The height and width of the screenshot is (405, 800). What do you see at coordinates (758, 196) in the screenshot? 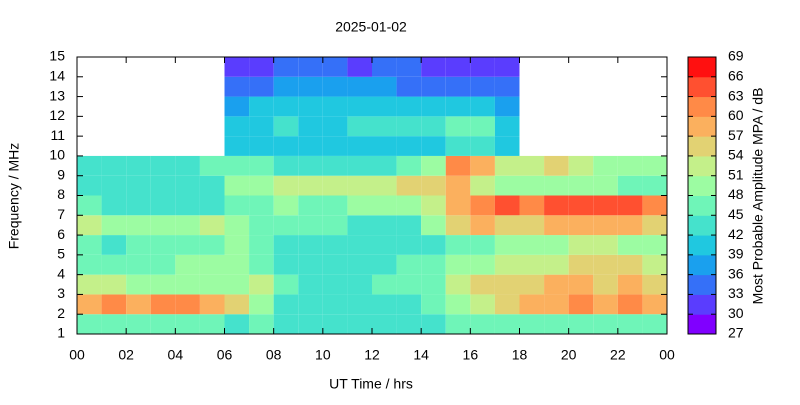
I see `colorbar-label: Most Probable Amplitude MPA / dB` at bounding box center [758, 196].